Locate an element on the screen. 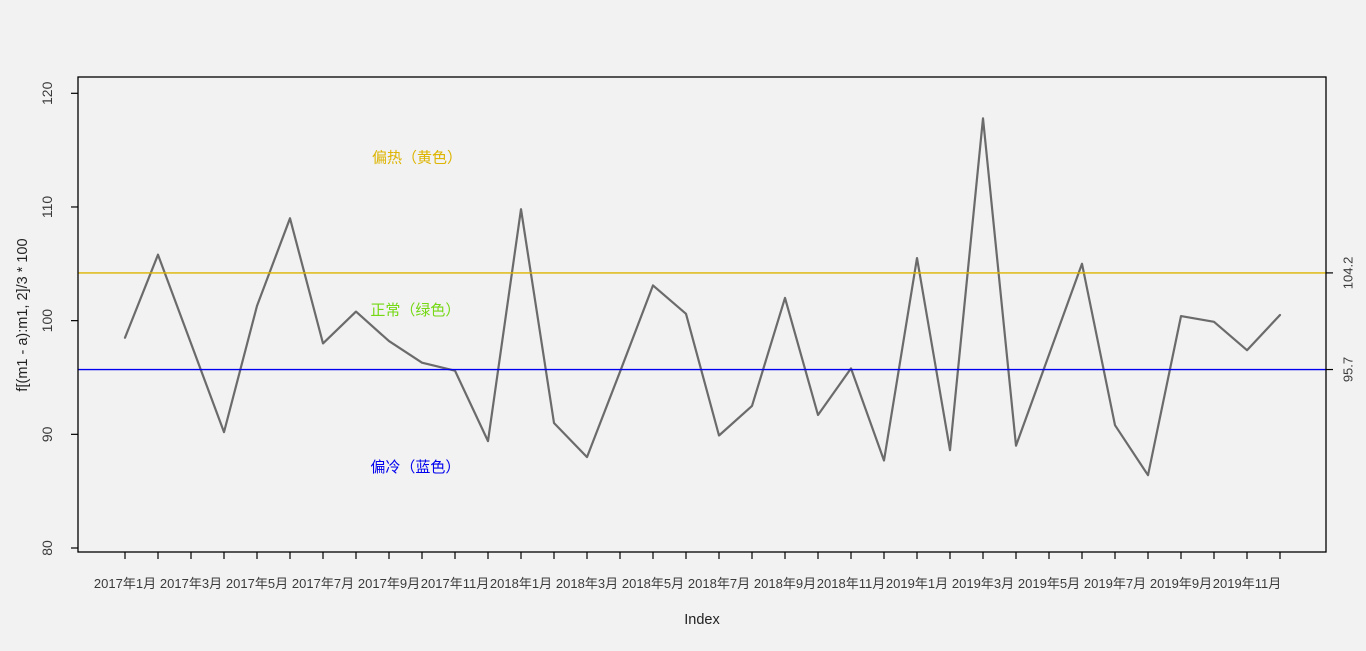  x-axis-title: Index is located at coordinates (702, 620).